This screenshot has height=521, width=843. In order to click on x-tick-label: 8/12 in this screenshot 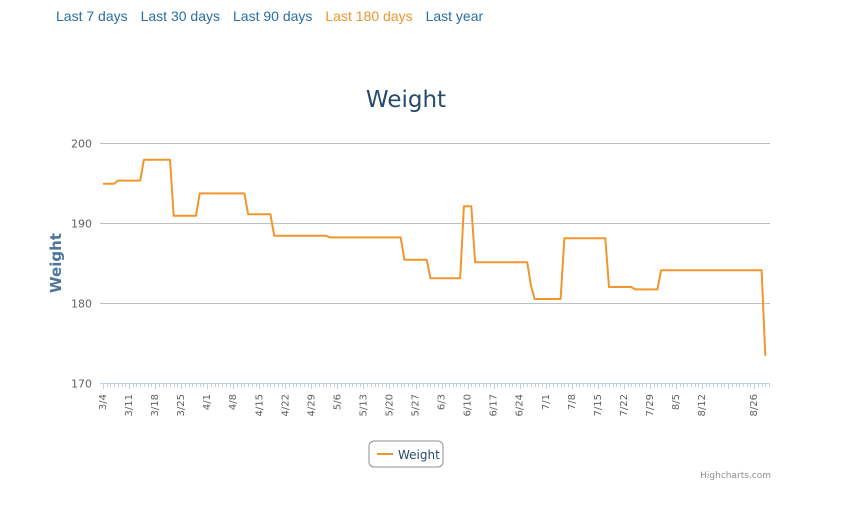, I will do `click(702, 405)`.